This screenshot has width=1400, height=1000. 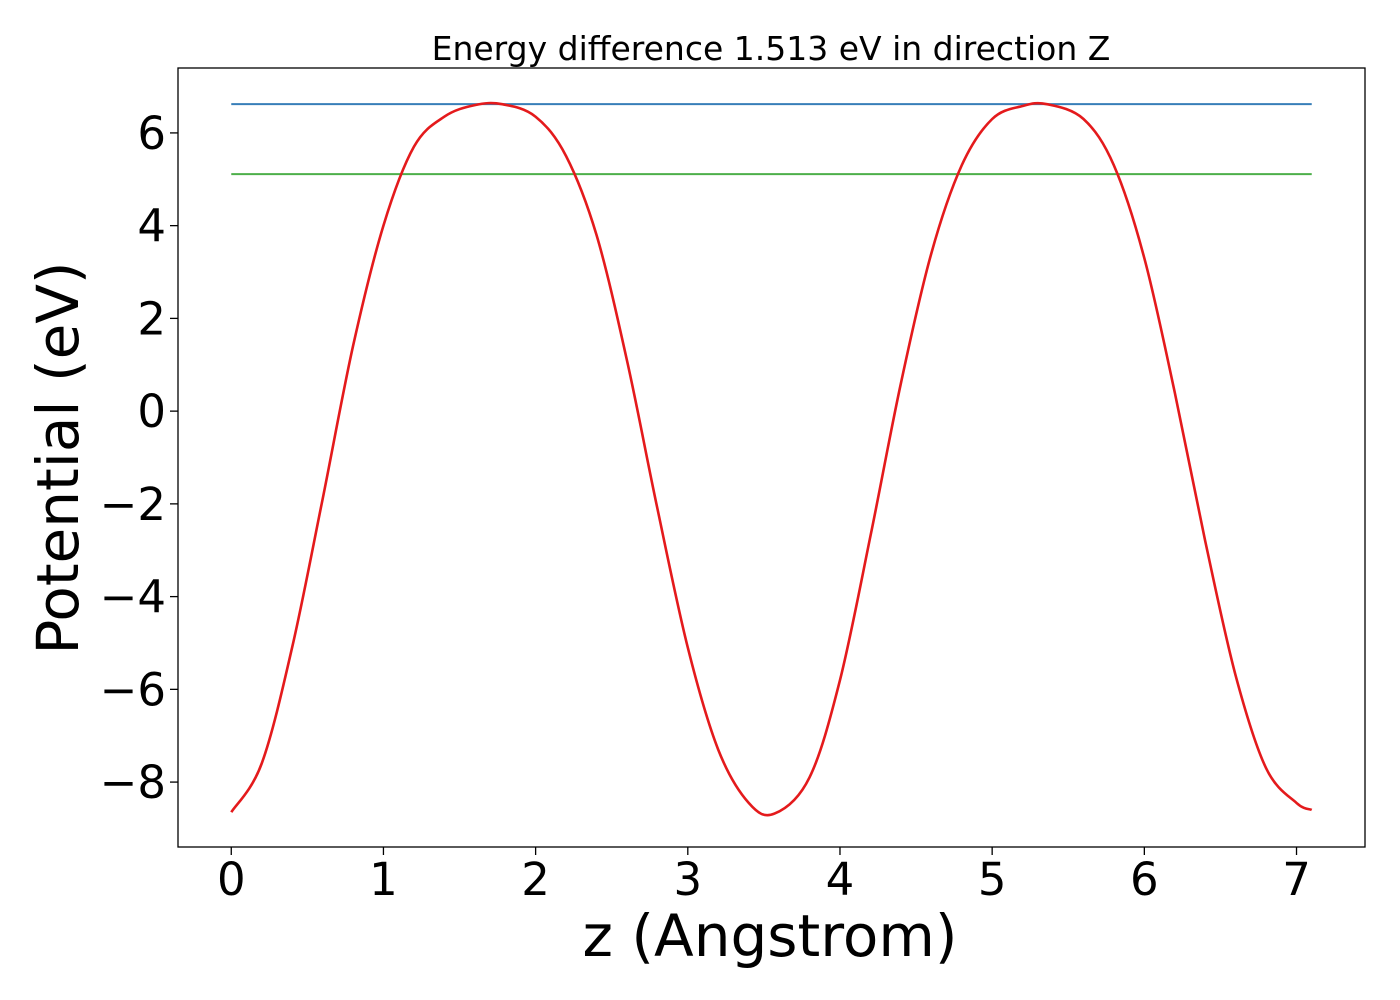 I want to click on y-tick-label: −2, so click(x=133, y=504).